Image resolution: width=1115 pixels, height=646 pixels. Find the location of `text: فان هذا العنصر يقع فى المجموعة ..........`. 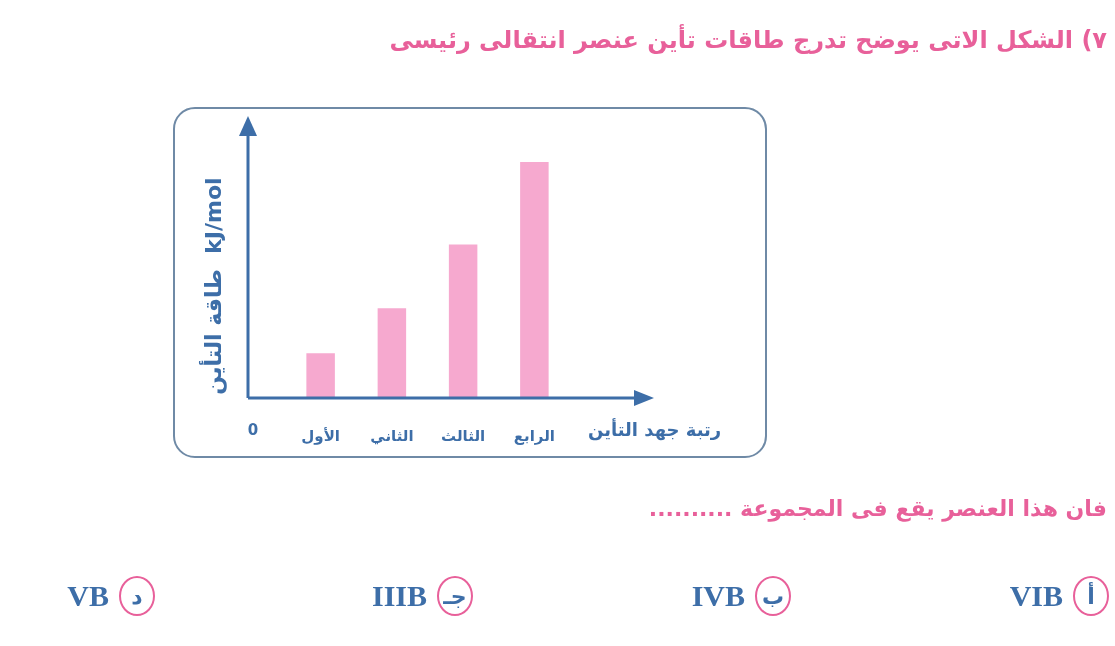

text: فان هذا العنصر يقع فى المجموعة .......... is located at coordinates (877, 508).